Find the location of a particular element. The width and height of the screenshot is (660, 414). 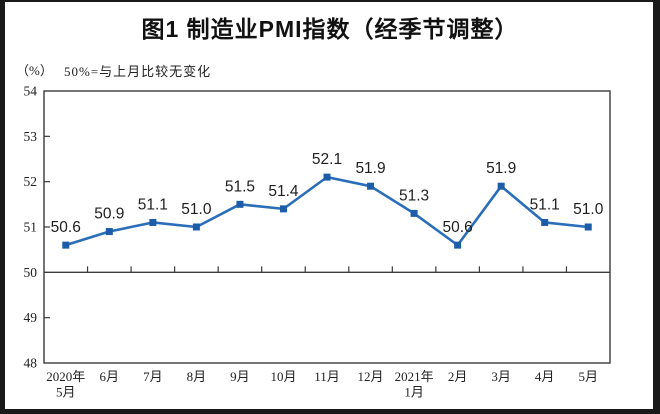

x-axis-label: 7月 is located at coordinates (153, 376).